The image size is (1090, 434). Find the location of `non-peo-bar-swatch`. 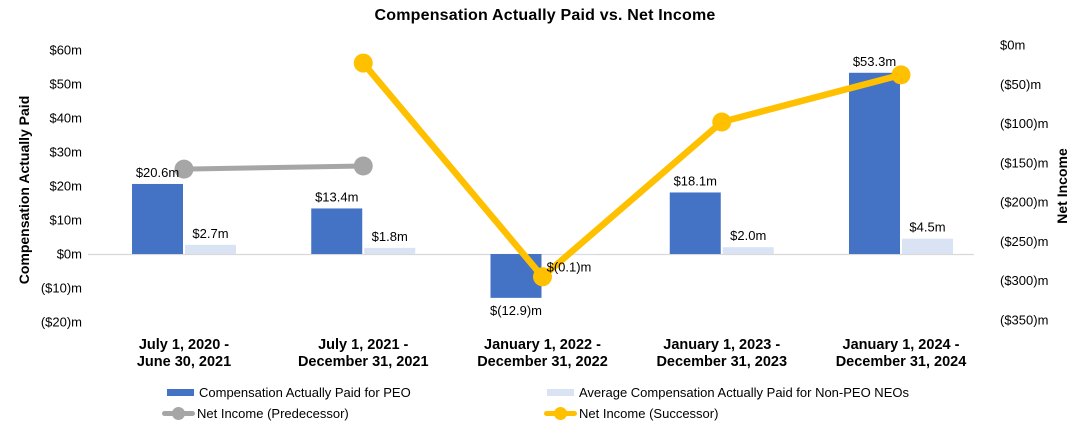

non-peo-bar-swatch is located at coordinates (560, 392).